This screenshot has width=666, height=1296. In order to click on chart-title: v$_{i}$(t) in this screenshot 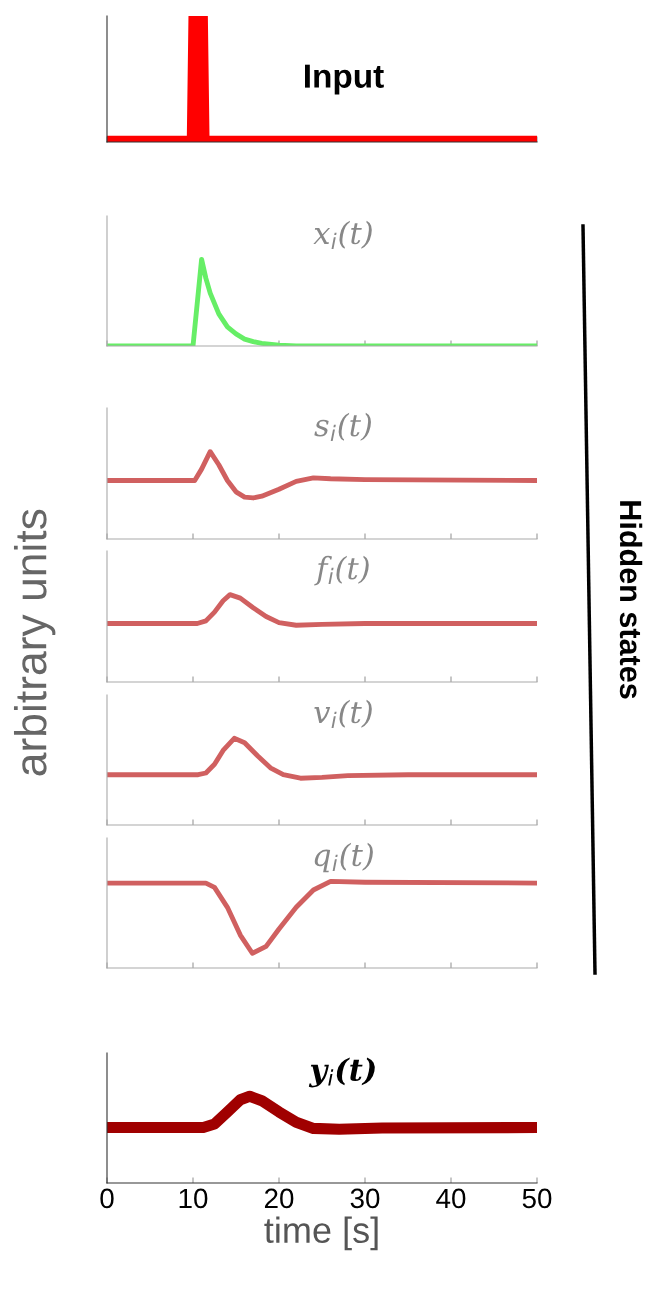, I will do `click(343, 713)`.